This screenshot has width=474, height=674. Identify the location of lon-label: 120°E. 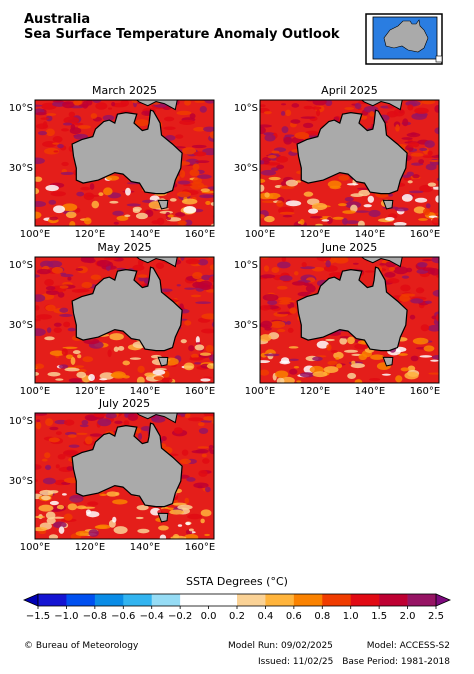
(315, 391).